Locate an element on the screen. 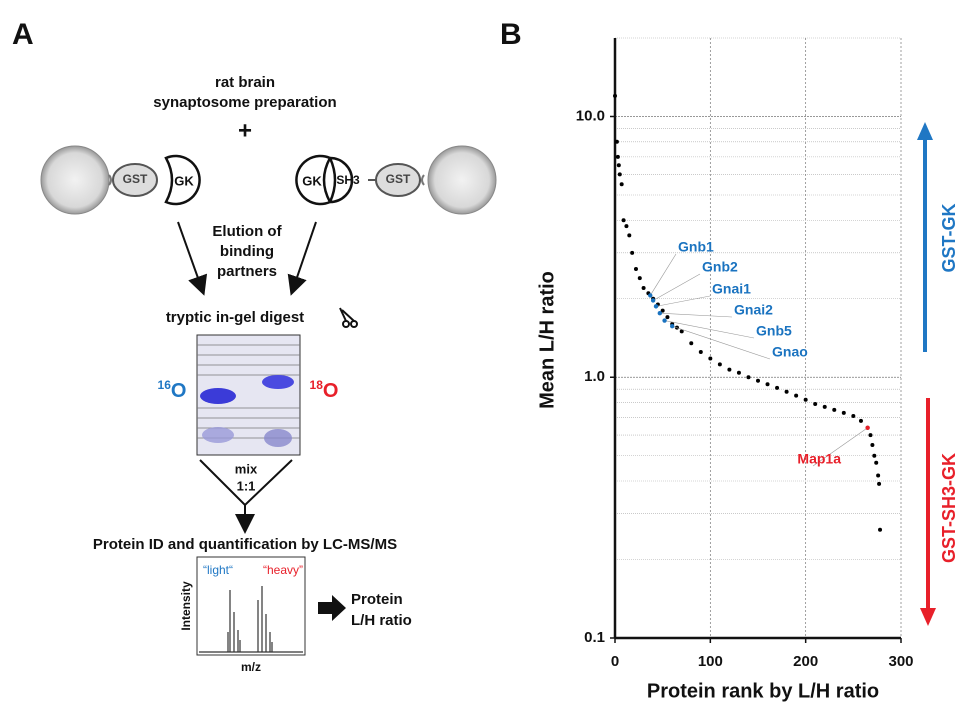 This screenshot has height=709, width=960. mix-arrow is located at coordinates (246, 494).